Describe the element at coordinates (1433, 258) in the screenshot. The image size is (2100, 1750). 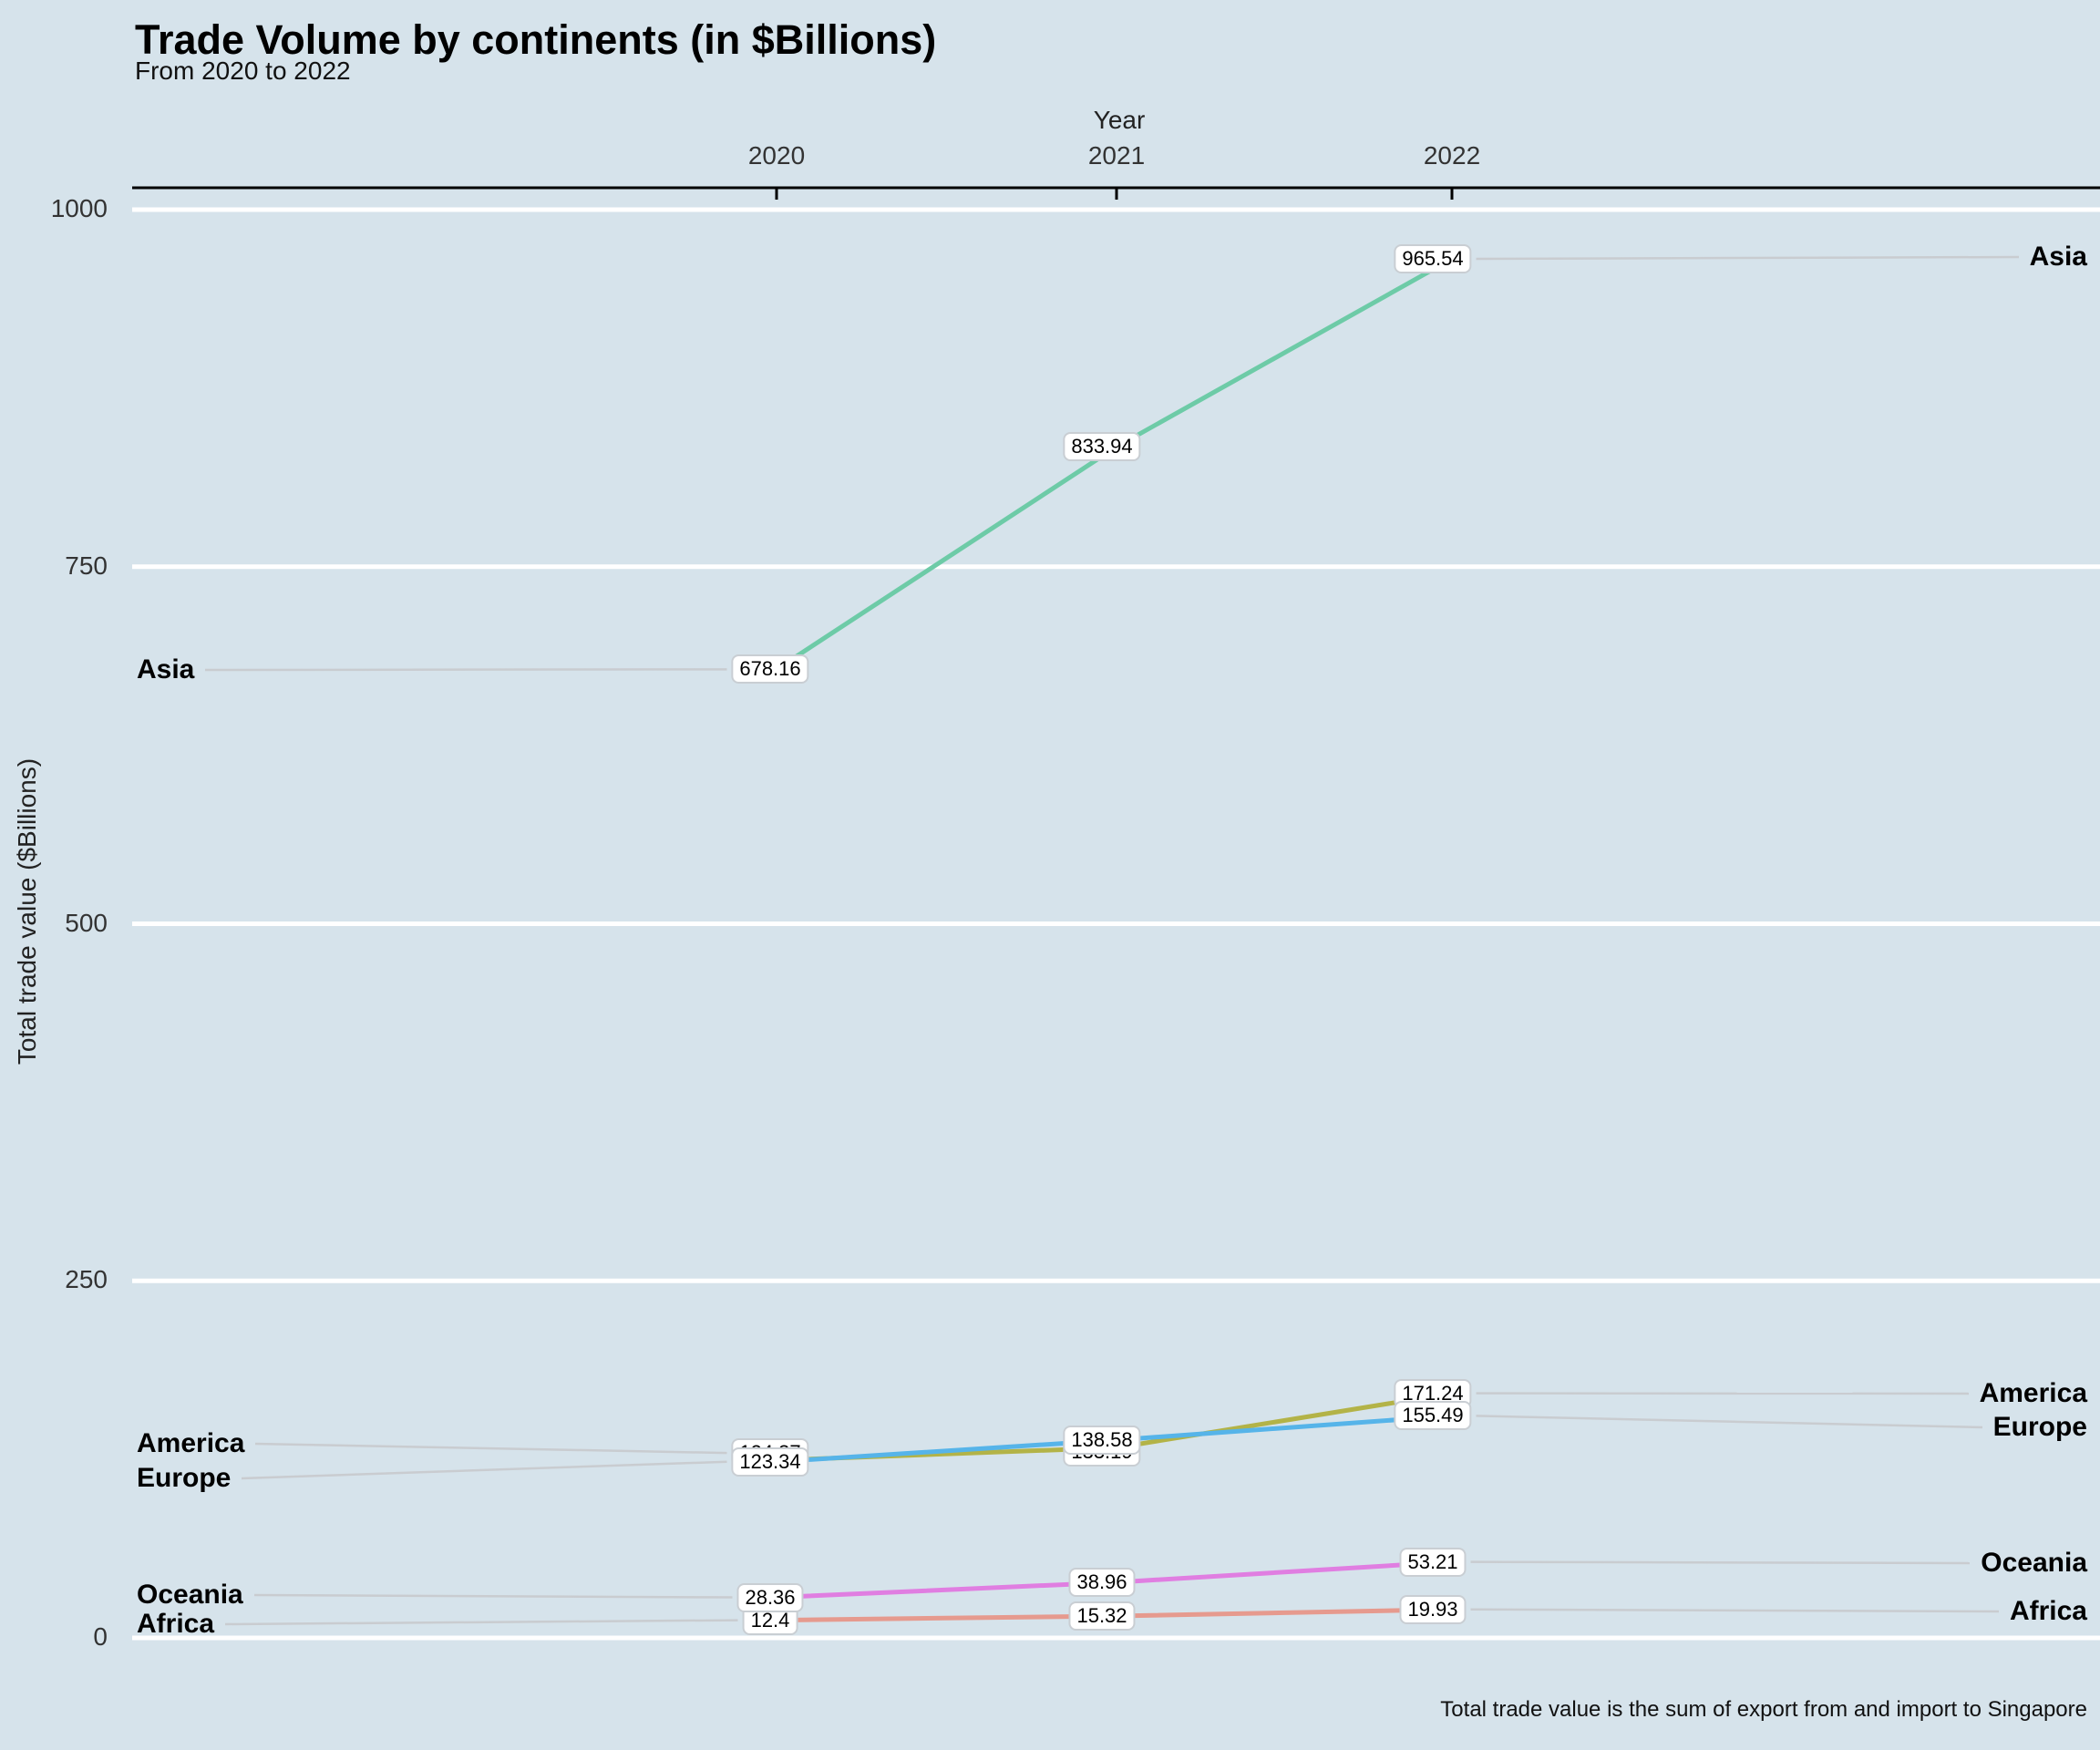
I see `value-label-asia-2022: 965.54` at that location.